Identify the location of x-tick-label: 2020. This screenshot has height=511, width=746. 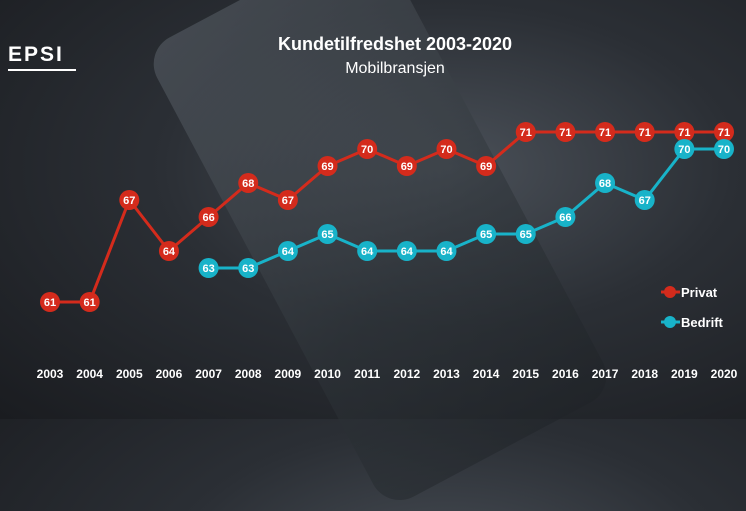
(724, 374).